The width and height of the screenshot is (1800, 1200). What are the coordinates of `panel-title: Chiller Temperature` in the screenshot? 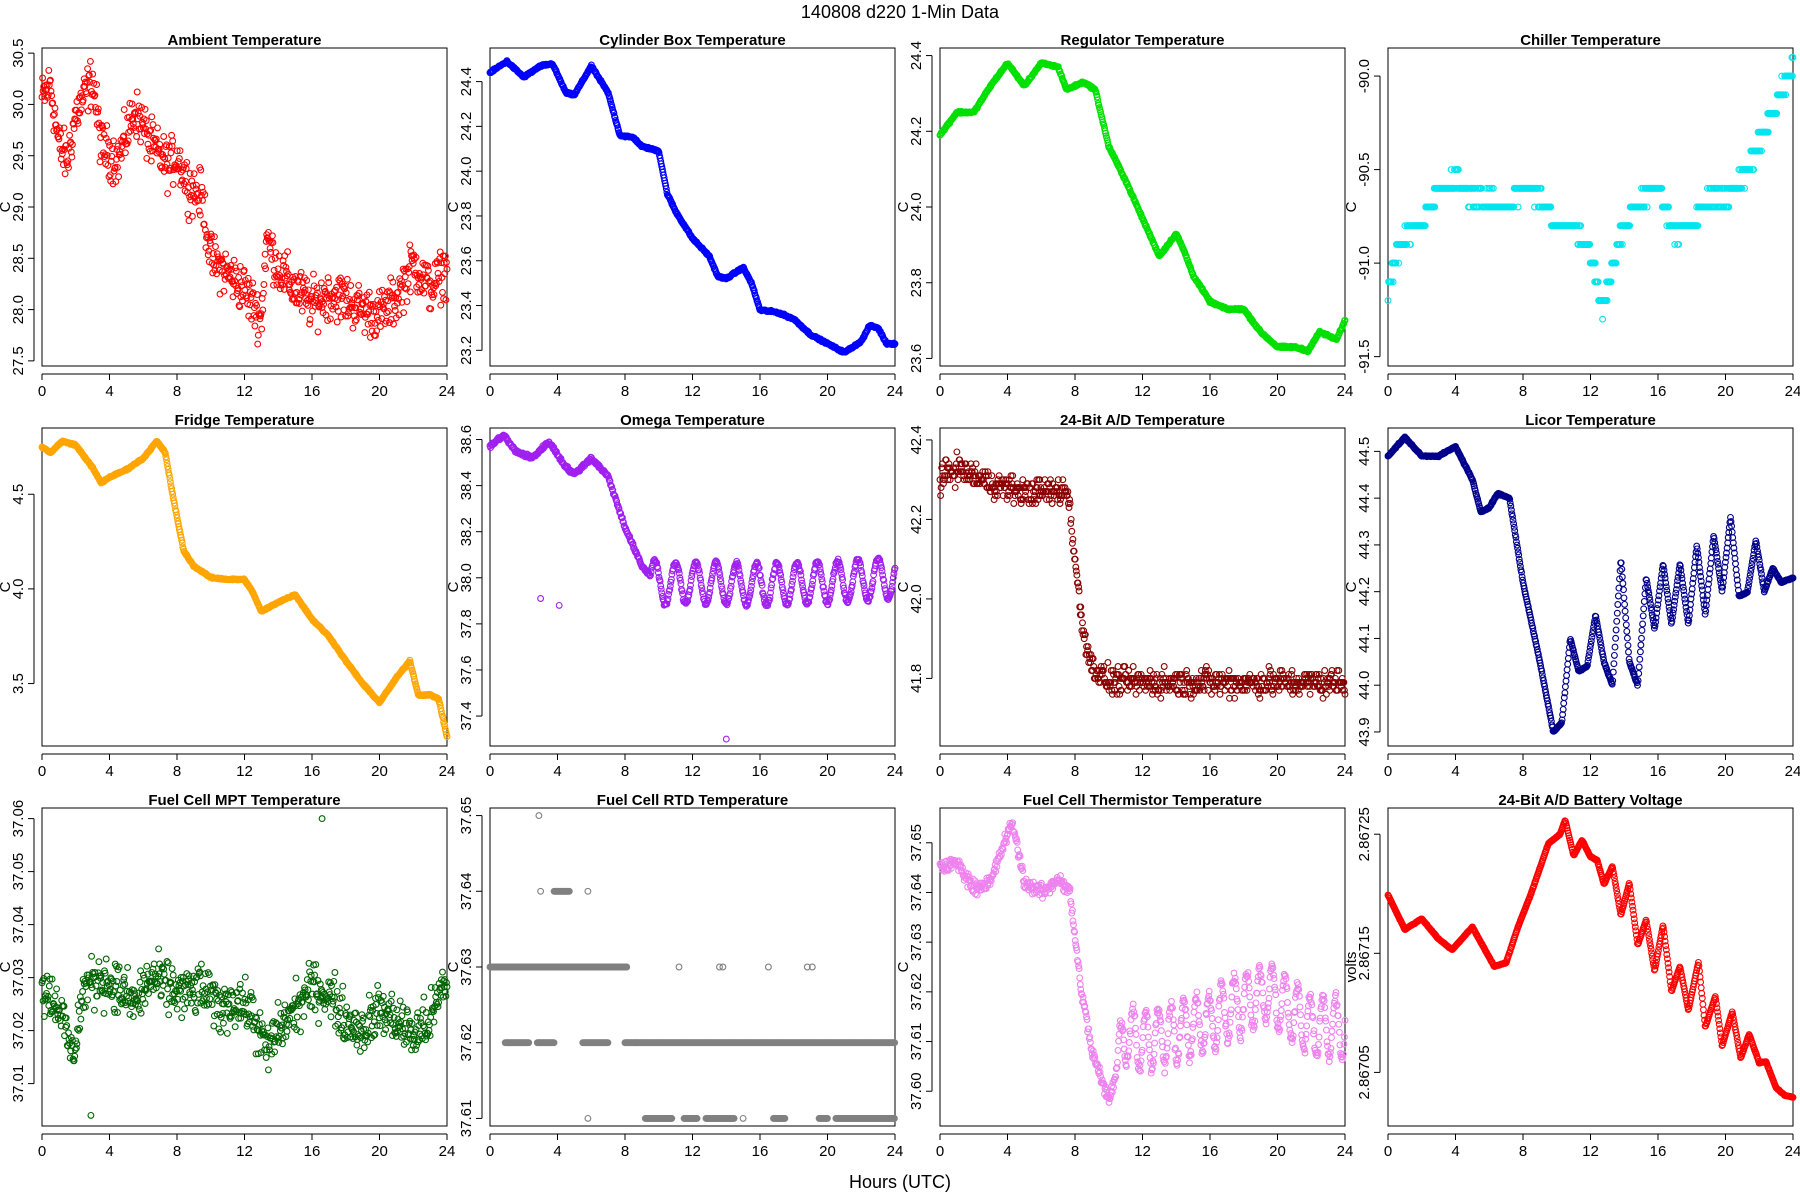 It's located at (1590, 40).